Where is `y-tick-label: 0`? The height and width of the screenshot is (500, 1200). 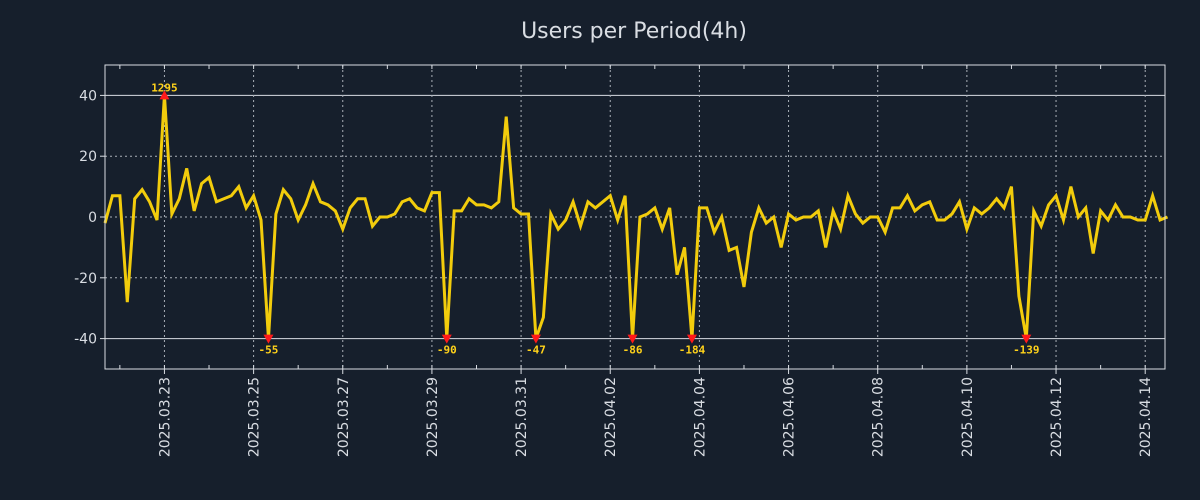
y-tick-label: 0 is located at coordinates (92, 218).